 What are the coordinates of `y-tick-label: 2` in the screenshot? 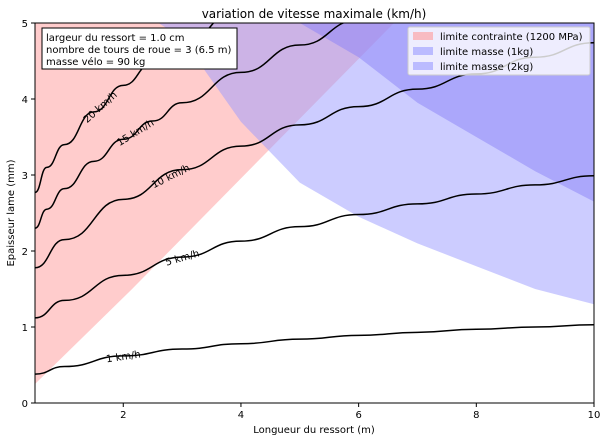 It's located at (25, 252).